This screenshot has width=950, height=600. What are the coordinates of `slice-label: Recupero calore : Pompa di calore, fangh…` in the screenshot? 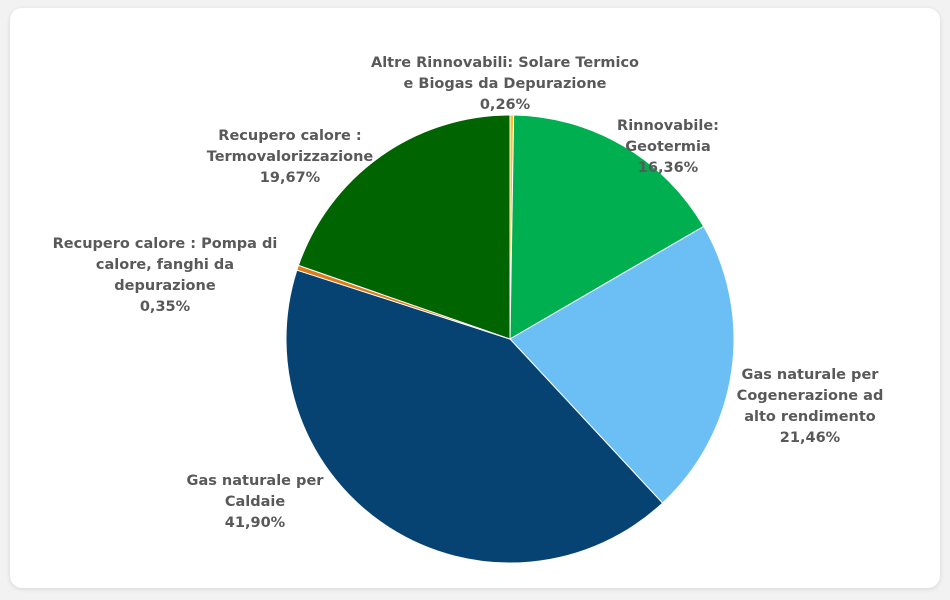 It's located at (165, 276).